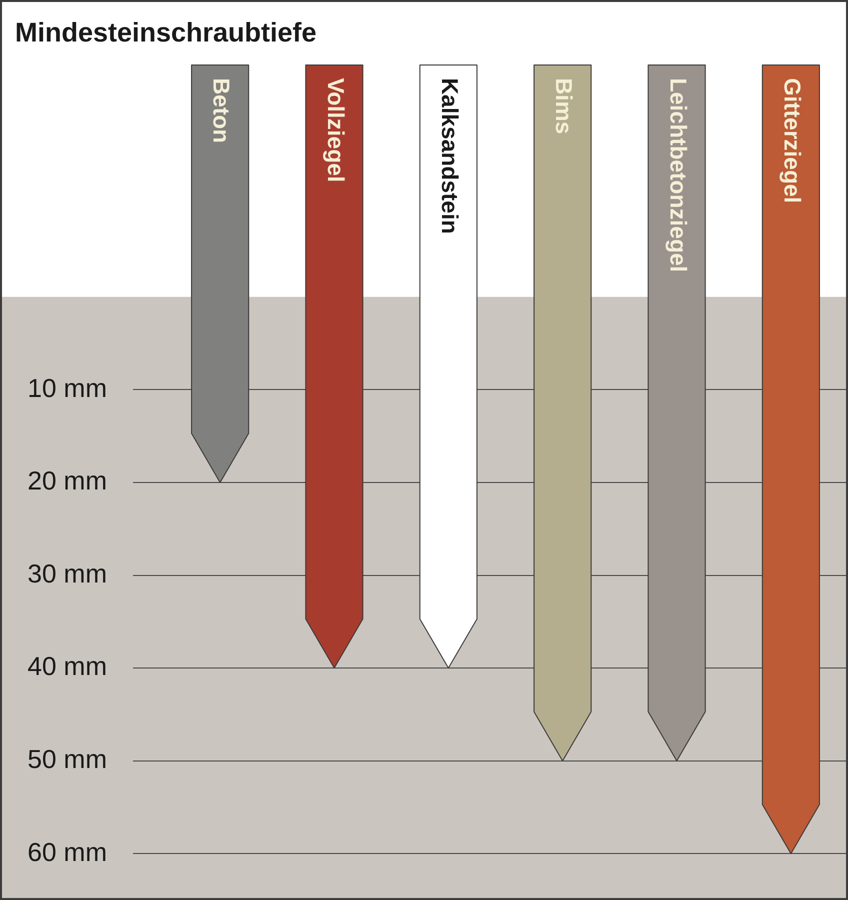 This screenshot has width=848, height=900. What do you see at coordinates (67, 387) in the screenshot?
I see `y-tick-label: 10 mm` at bounding box center [67, 387].